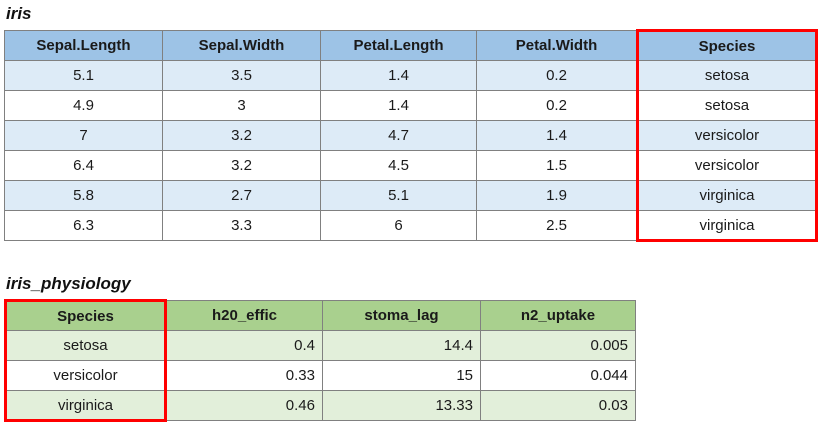  I want to click on table-row: versicolor 0.33 15 0.044, so click(320, 375).